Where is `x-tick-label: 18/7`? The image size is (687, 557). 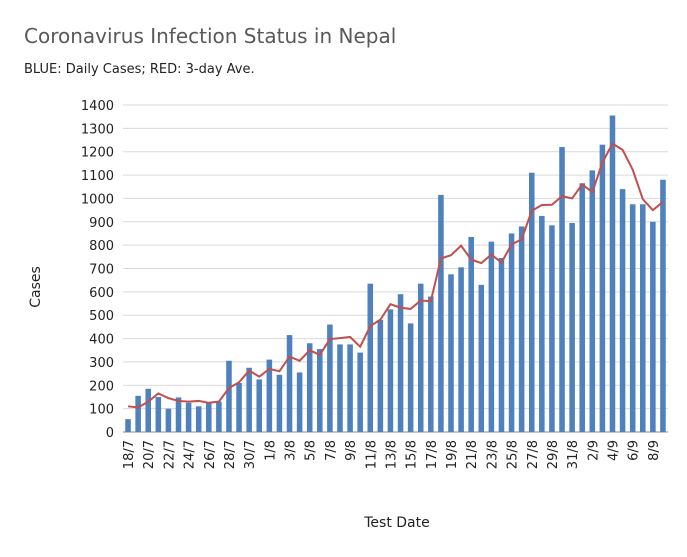 x-tick-label: 18/7 is located at coordinates (129, 454).